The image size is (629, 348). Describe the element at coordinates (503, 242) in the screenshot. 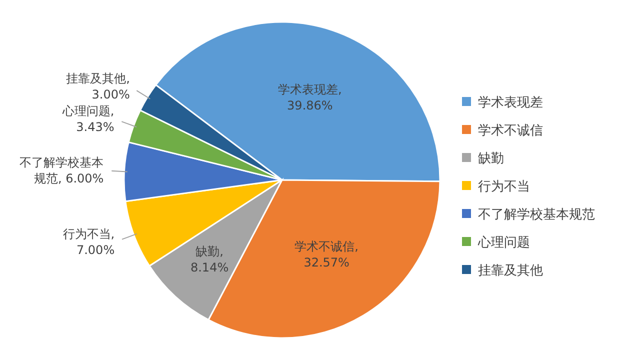

I see `legend-label: 心理问题` at that location.